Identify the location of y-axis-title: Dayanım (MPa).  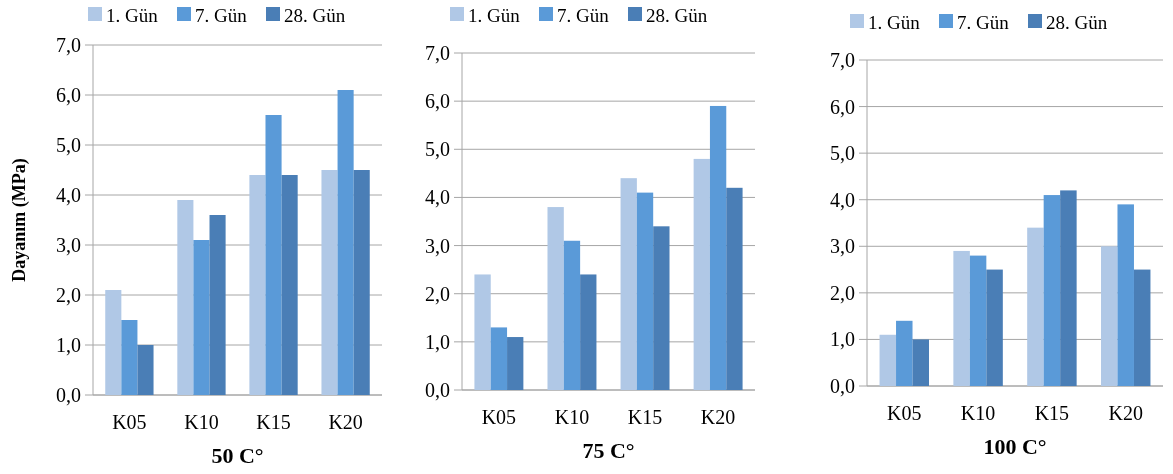
(19, 220).